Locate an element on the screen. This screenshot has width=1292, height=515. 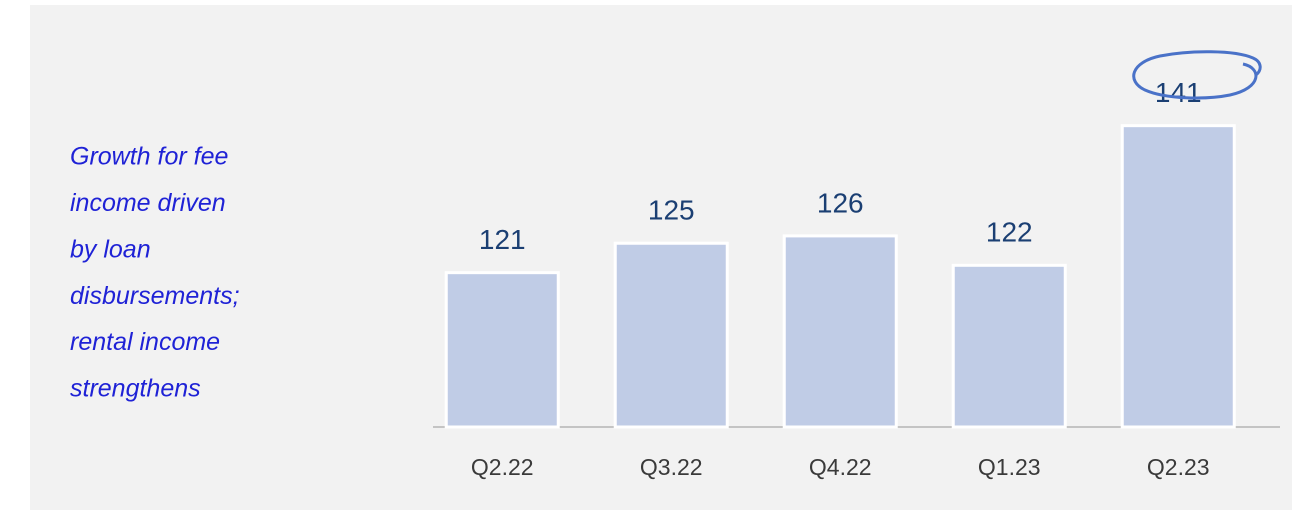
value-label: 125 is located at coordinates (671, 210).